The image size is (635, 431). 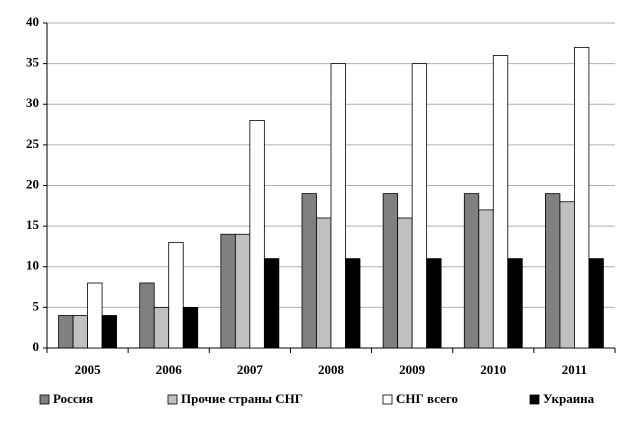 I want to click on x-tick-label: 2006, so click(x=169, y=369).